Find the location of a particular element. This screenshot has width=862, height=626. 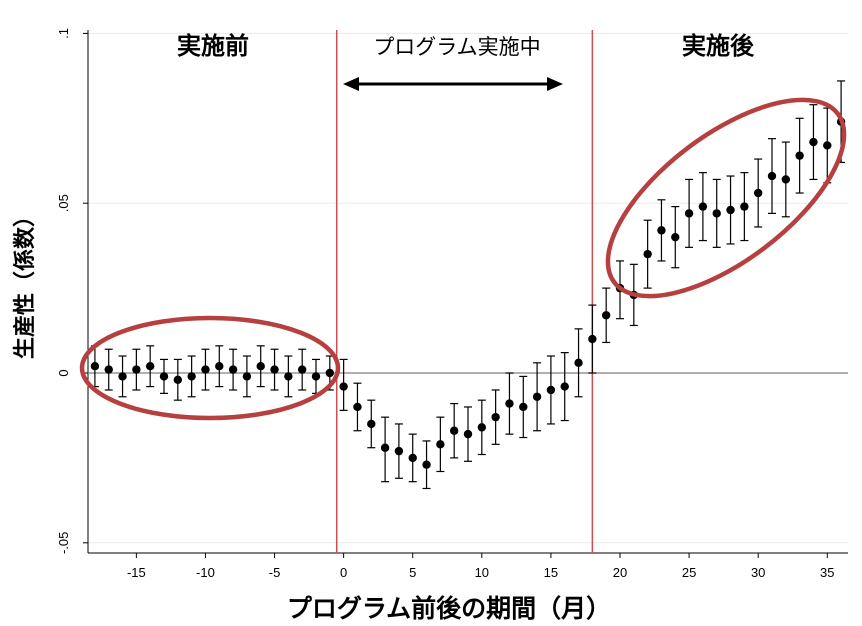

after-period-label: 実施後 is located at coordinates (718, 46).